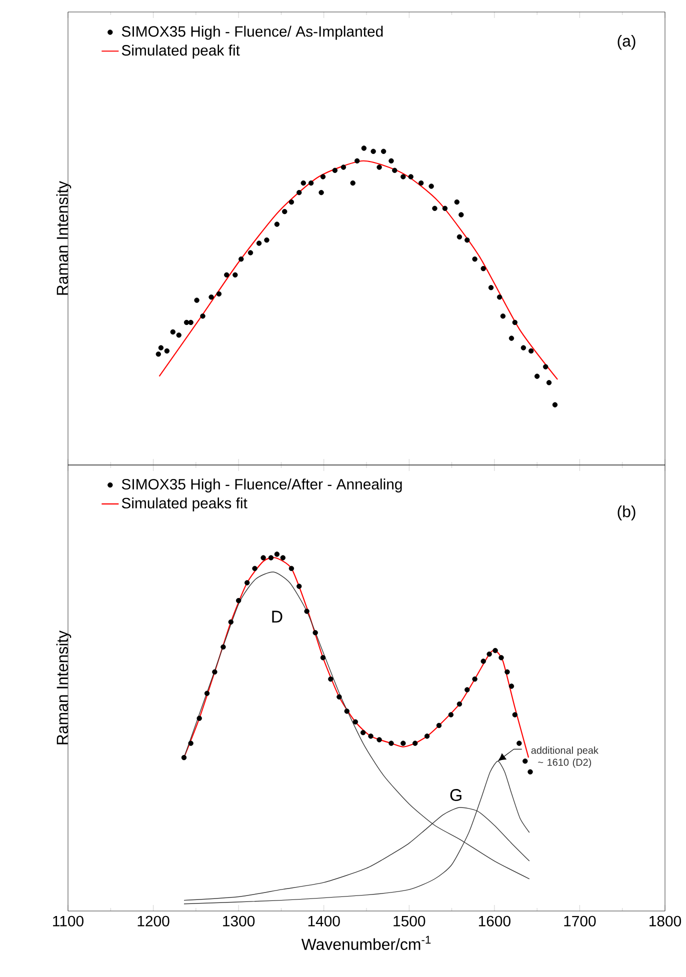 The height and width of the screenshot is (977, 686). What do you see at coordinates (410, 921) in the screenshot?
I see `x-tick-label: 1500` at bounding box center [410, 921].